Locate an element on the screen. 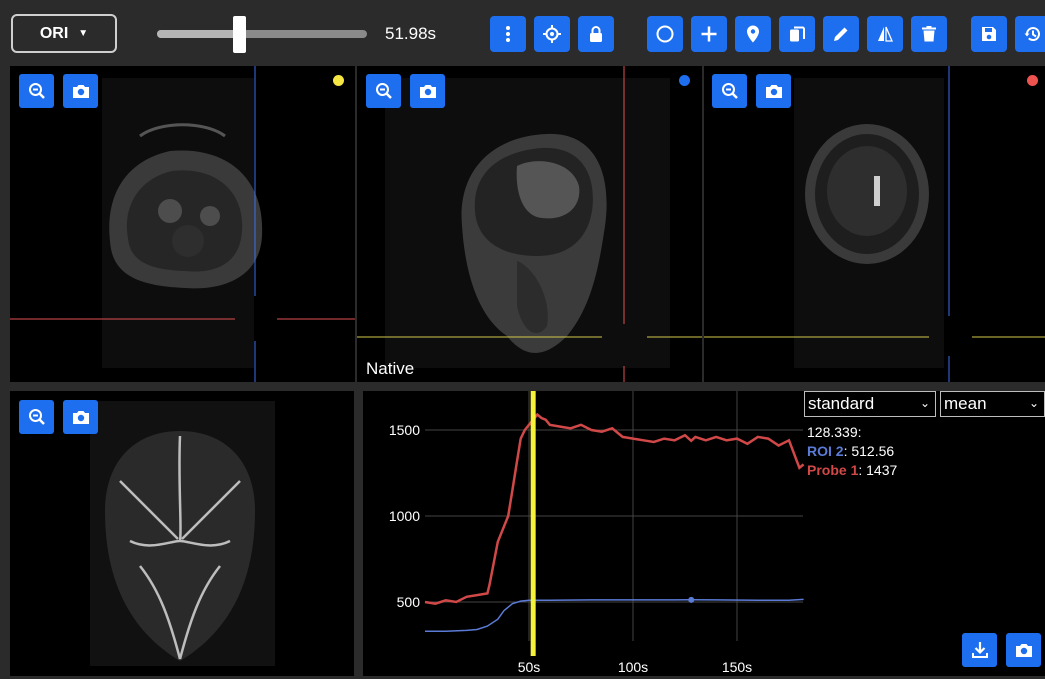  history-button is located at coordinates (1030, 34).